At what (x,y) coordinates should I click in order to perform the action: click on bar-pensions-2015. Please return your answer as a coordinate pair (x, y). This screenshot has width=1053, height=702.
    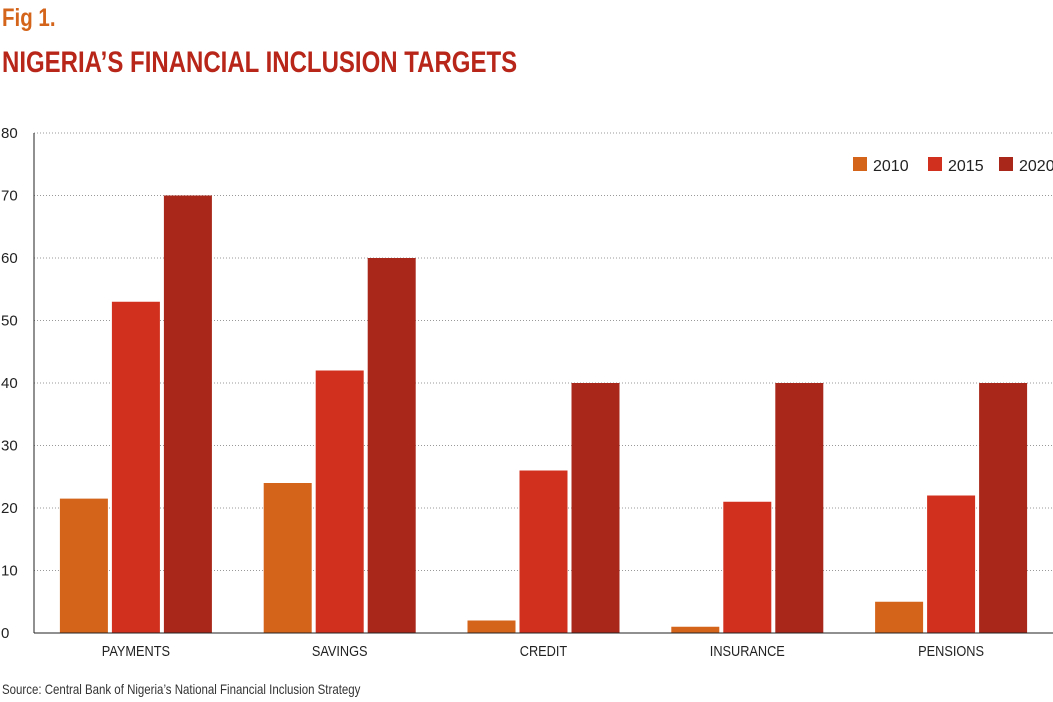
    Looking at the image, I should click on (951, 564).